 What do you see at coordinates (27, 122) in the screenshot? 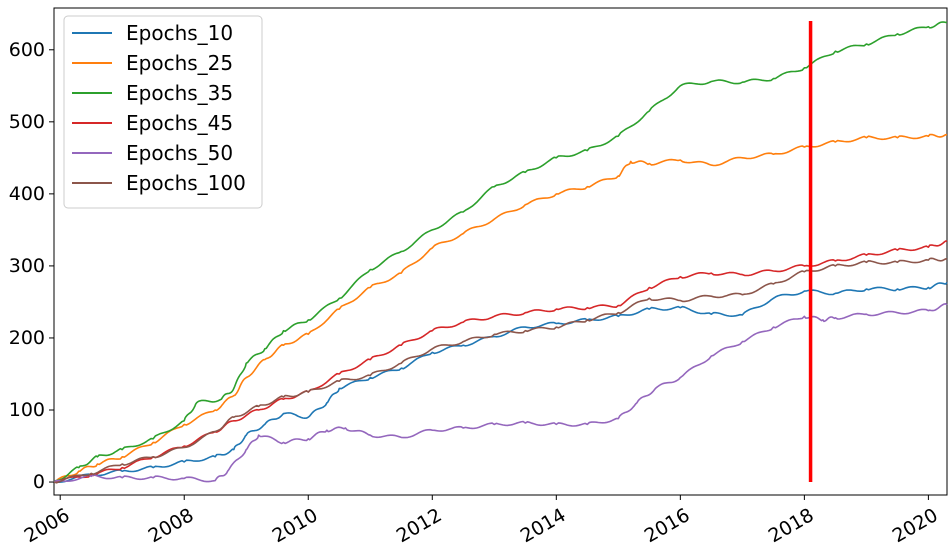
I see `y-tick-label: 500` at bounding box center [27, 122].